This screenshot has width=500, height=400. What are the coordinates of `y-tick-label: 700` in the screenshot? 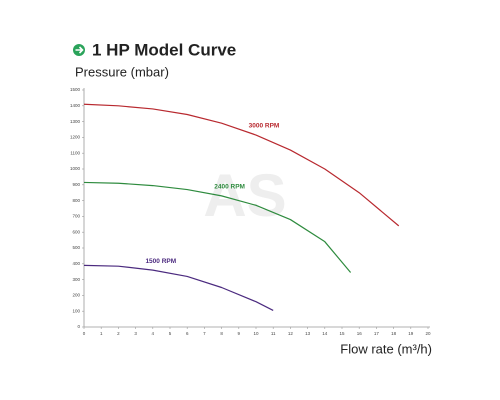 It's located at (76, 216).